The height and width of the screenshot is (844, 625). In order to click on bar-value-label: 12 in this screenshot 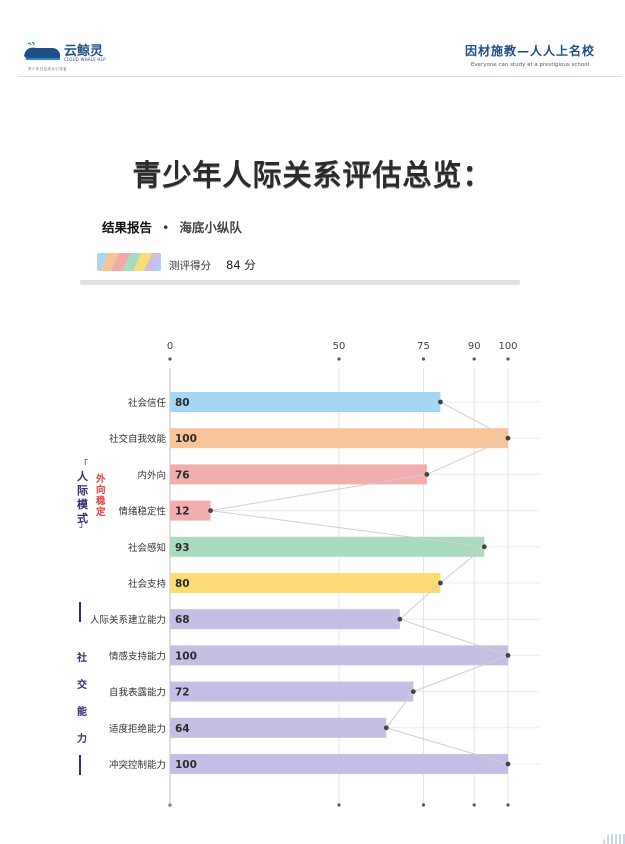, I will do `click(182, 512)`.